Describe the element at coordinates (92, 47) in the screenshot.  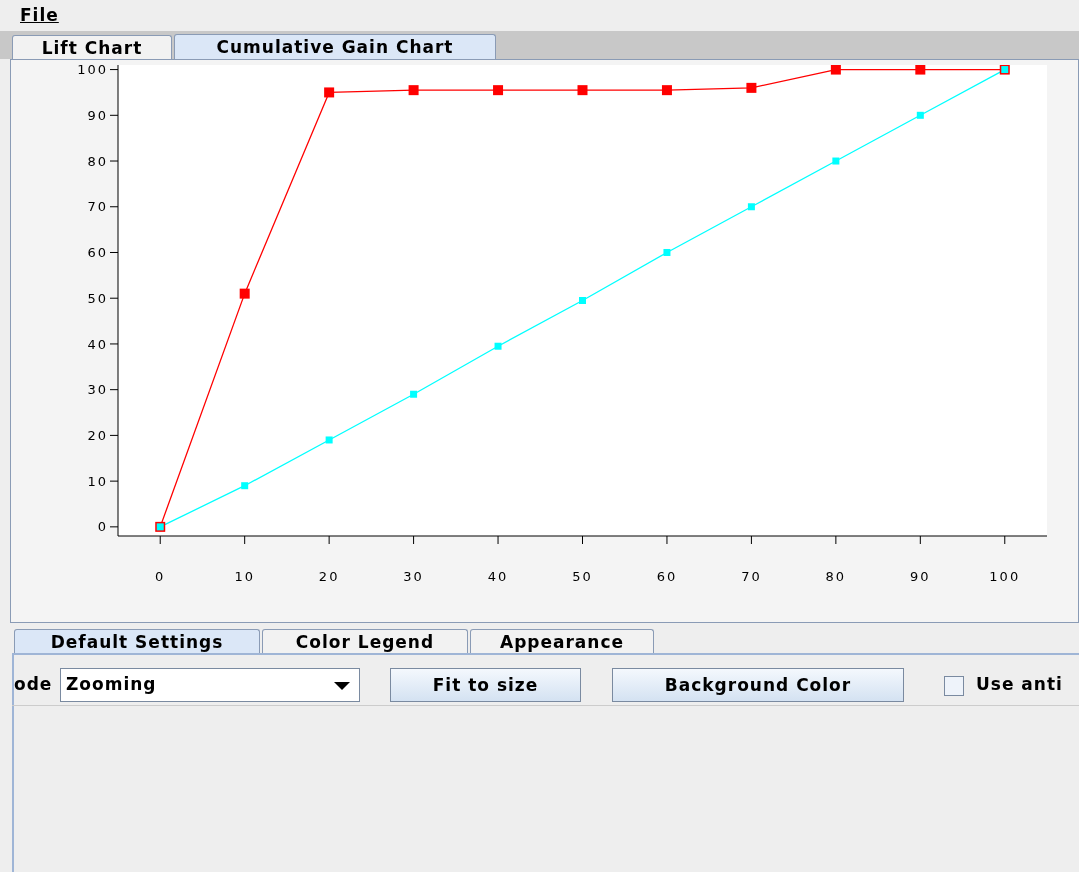
I see `text: Lift Chart` at that location.